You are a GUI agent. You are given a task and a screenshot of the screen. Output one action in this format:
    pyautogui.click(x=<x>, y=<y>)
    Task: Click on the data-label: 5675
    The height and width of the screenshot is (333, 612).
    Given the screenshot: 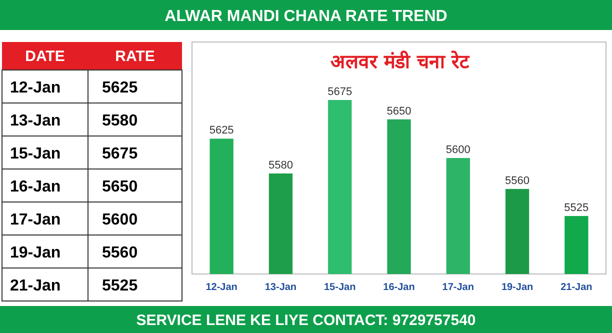 What is the action you would take?
    pyautogui.click(x=340, y=92)
    